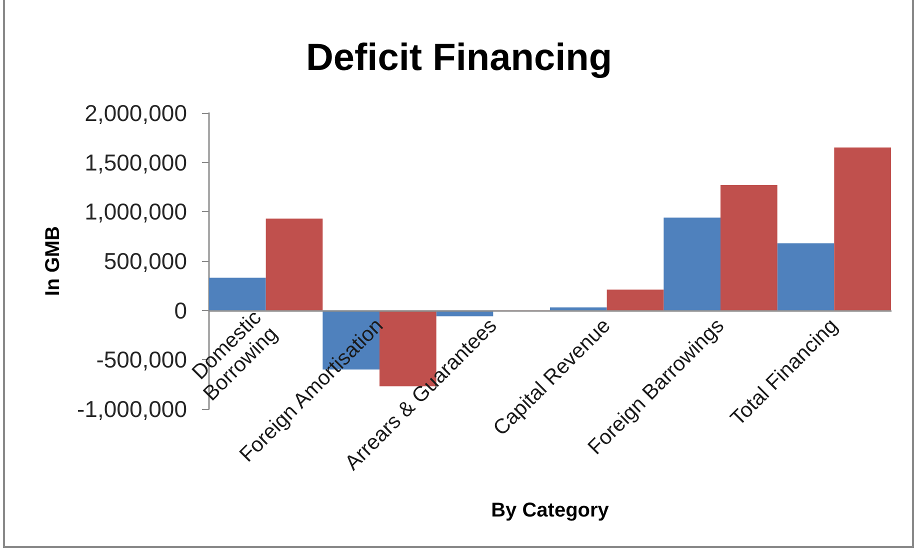  What do you see at coordinates (141, 359) in the screenshot?
I see `y-tick-label: -500,000` at bounding box center [141, 359].